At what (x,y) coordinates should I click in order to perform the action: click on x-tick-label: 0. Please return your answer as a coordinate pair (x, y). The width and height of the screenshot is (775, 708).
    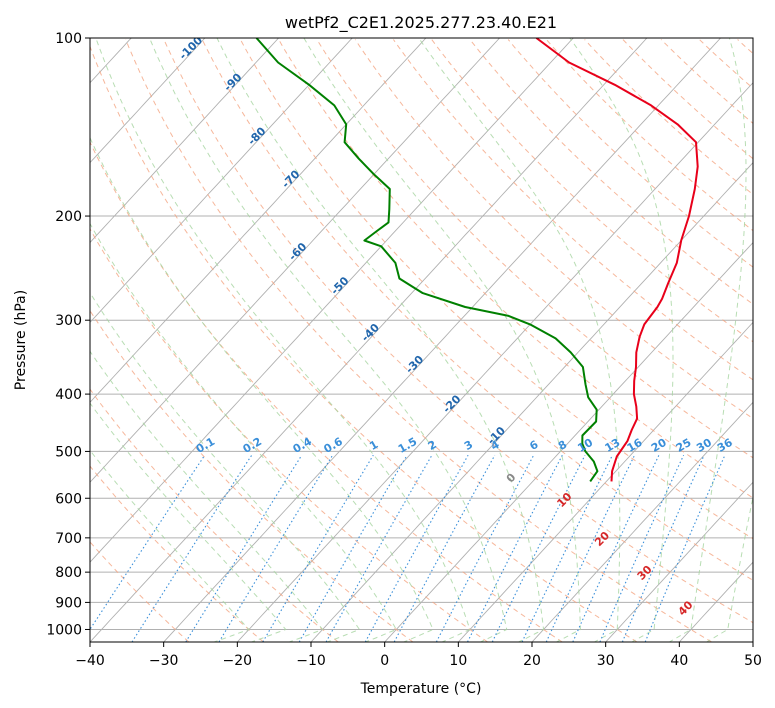
    Looking at the image, I should click on (384, 661).